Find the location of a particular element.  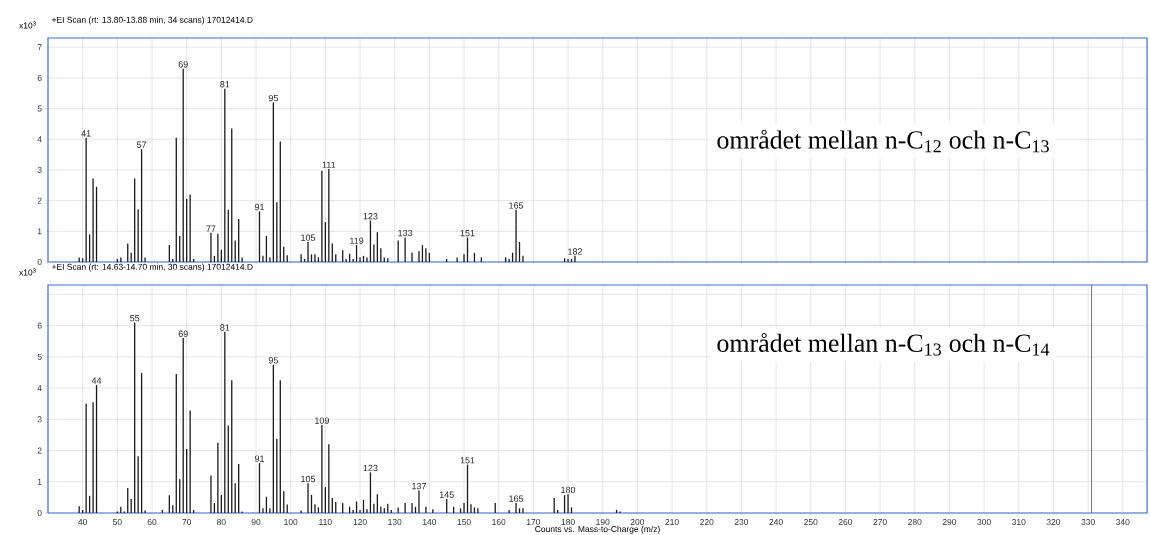

x-tick-label: 250 is located at coordinates (811, 522).